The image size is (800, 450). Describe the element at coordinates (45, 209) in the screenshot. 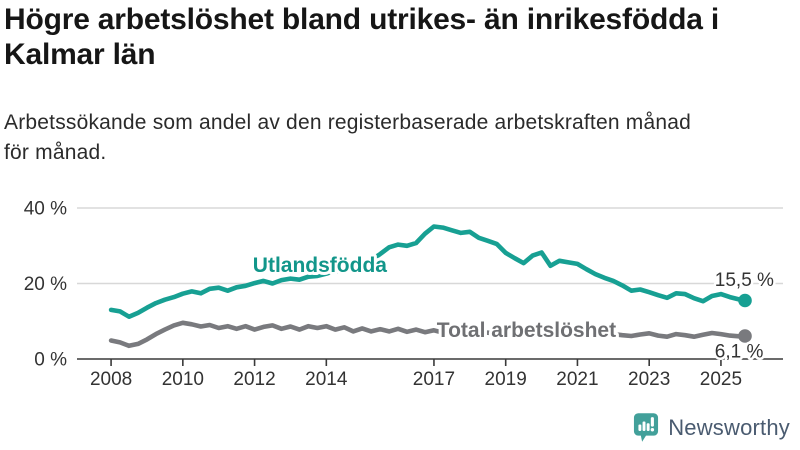

I see `y-axis-label-40: 40 %` at that location.